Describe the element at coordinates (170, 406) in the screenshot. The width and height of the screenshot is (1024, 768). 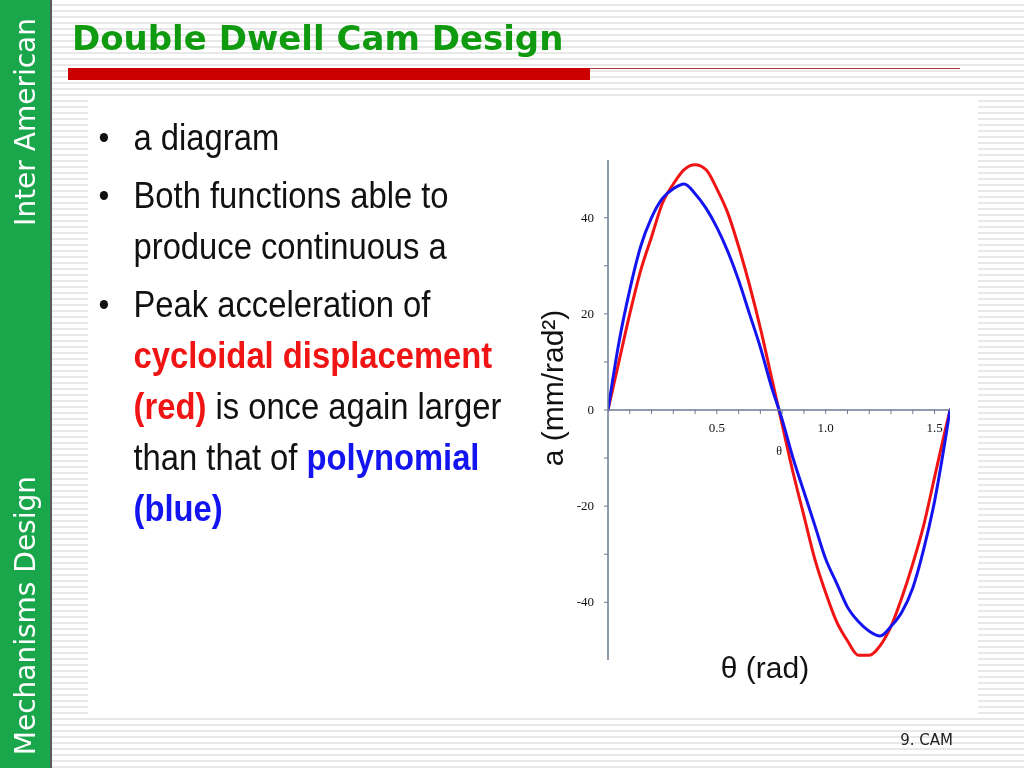
I see `text: (red)` at that location.